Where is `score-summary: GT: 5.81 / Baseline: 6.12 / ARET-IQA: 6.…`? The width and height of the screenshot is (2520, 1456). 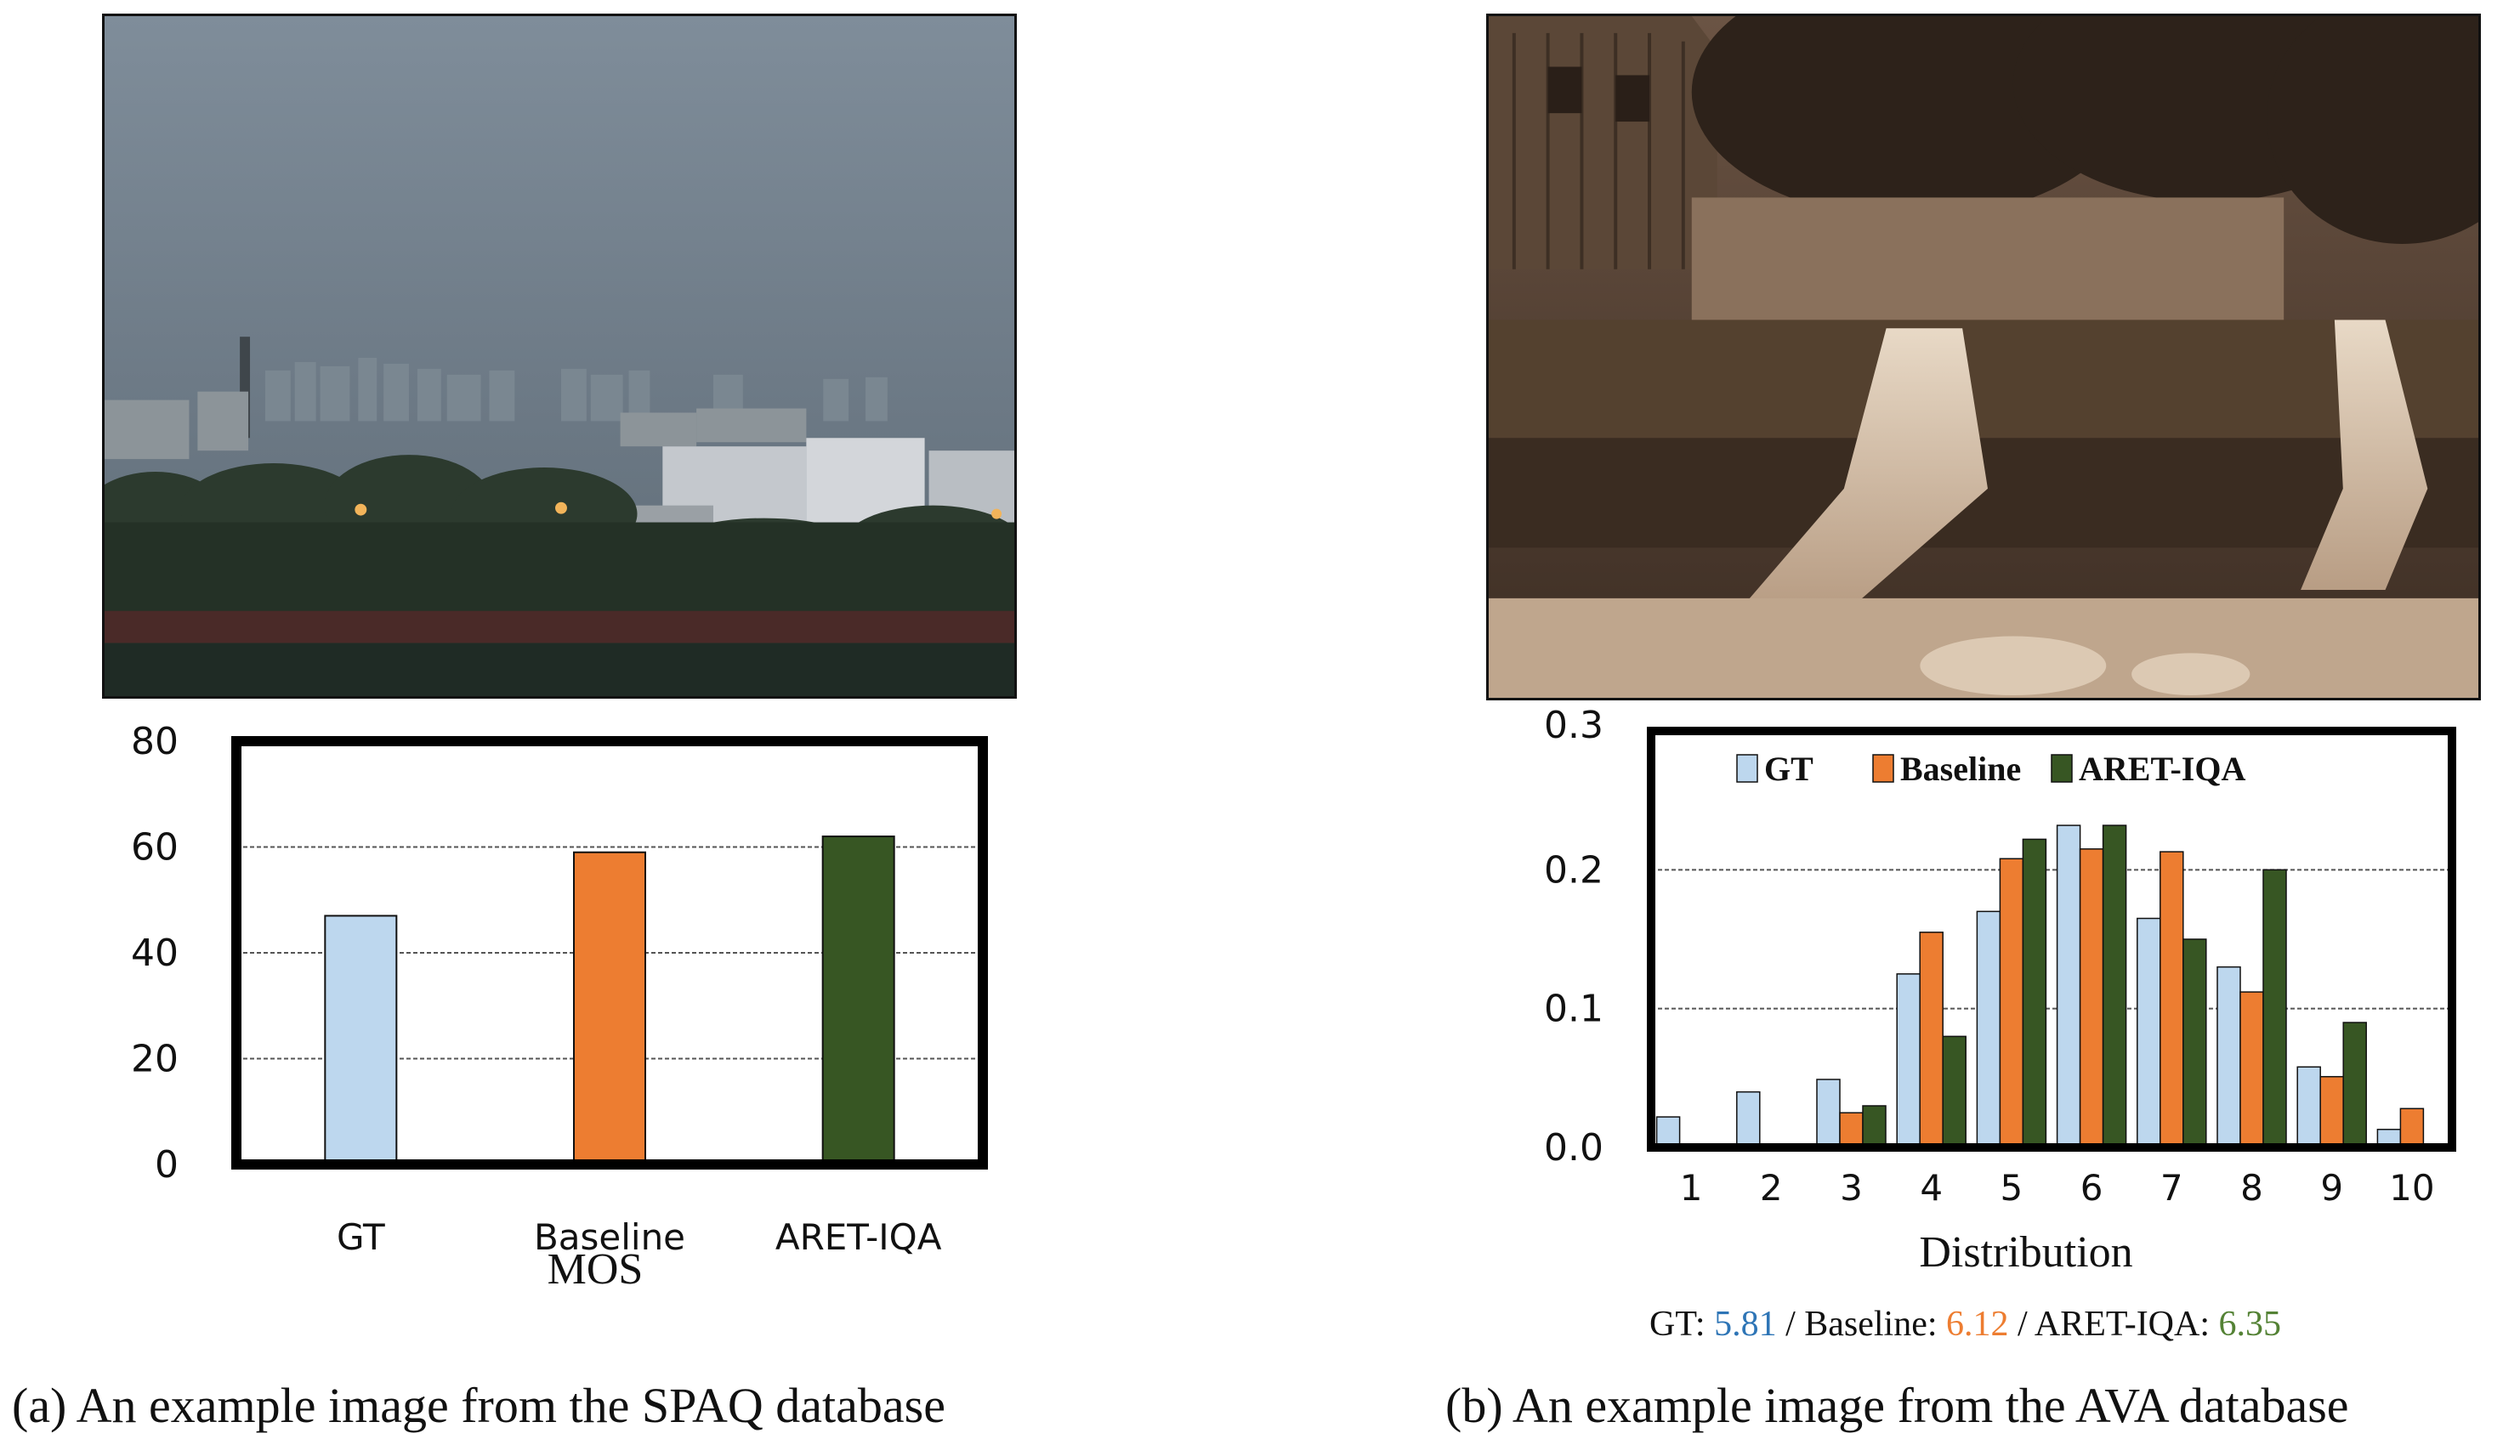
score-summary: GT: 5.81 / Baseline: 6.12 / ARET-IQA: 6.… is located at coordinates (1966, 1324).